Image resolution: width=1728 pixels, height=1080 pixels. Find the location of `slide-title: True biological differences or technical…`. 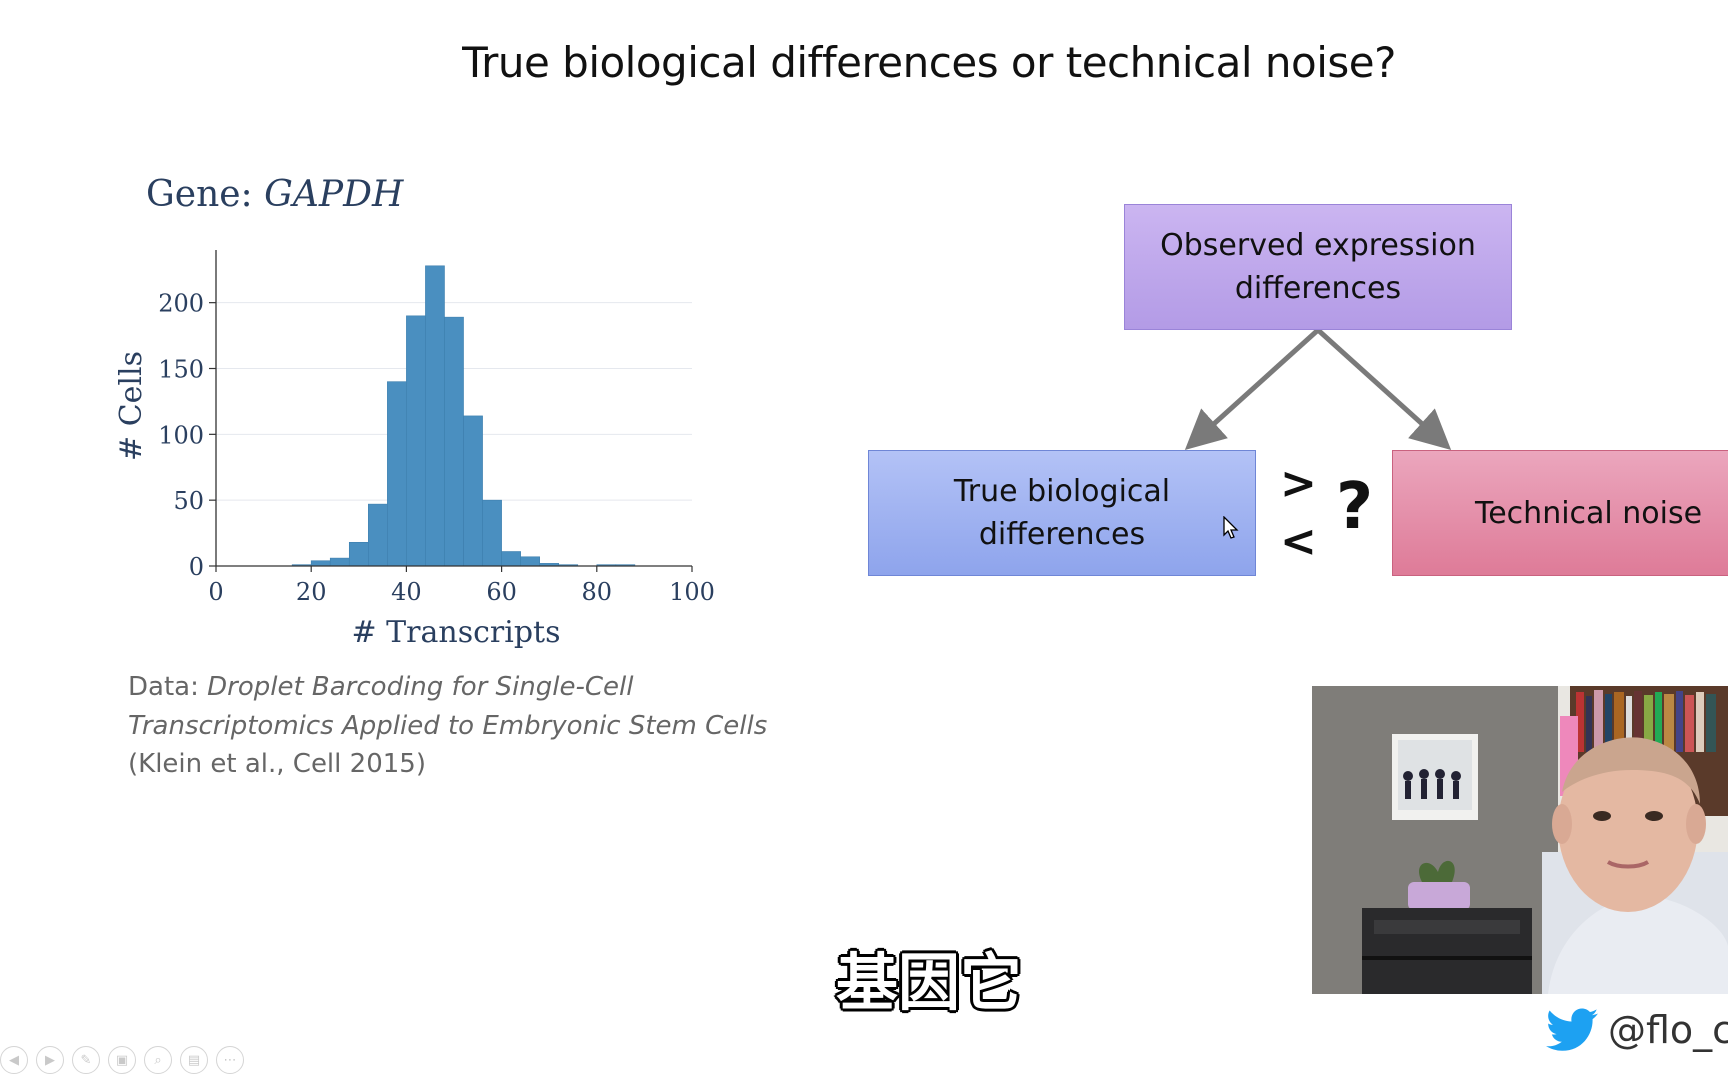

slide-title: True biological differences or technical… is located at coordinates (929, 62).